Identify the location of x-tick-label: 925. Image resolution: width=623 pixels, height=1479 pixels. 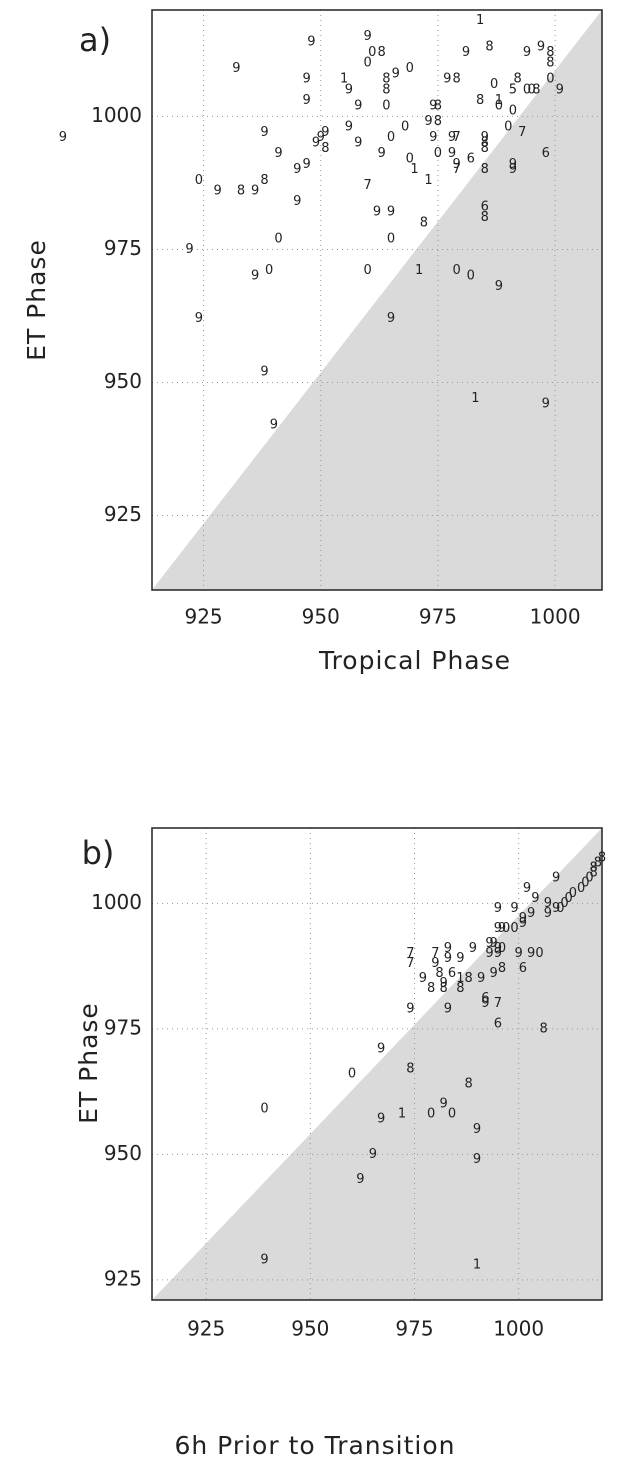
(203, 617).